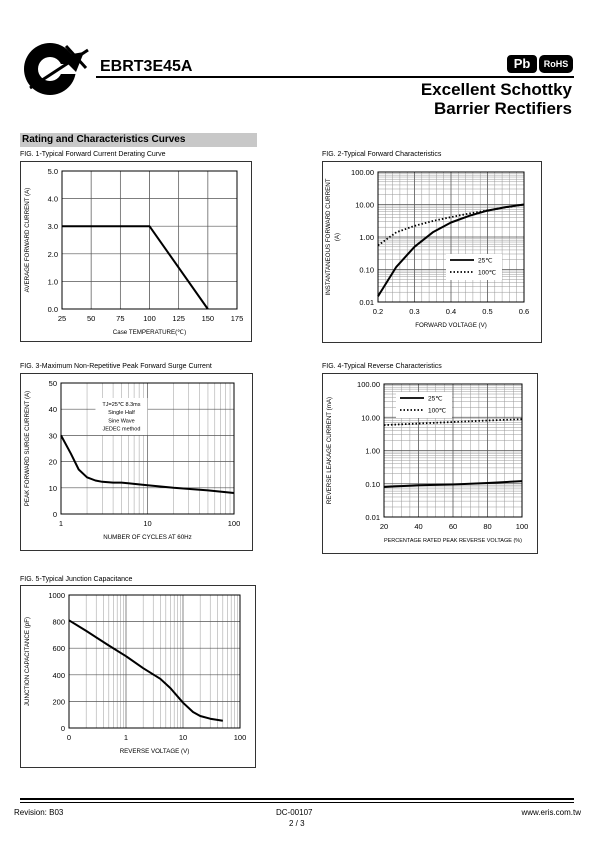  I want to click on fig1-ytick-label: 5.0, so click(53, 171).